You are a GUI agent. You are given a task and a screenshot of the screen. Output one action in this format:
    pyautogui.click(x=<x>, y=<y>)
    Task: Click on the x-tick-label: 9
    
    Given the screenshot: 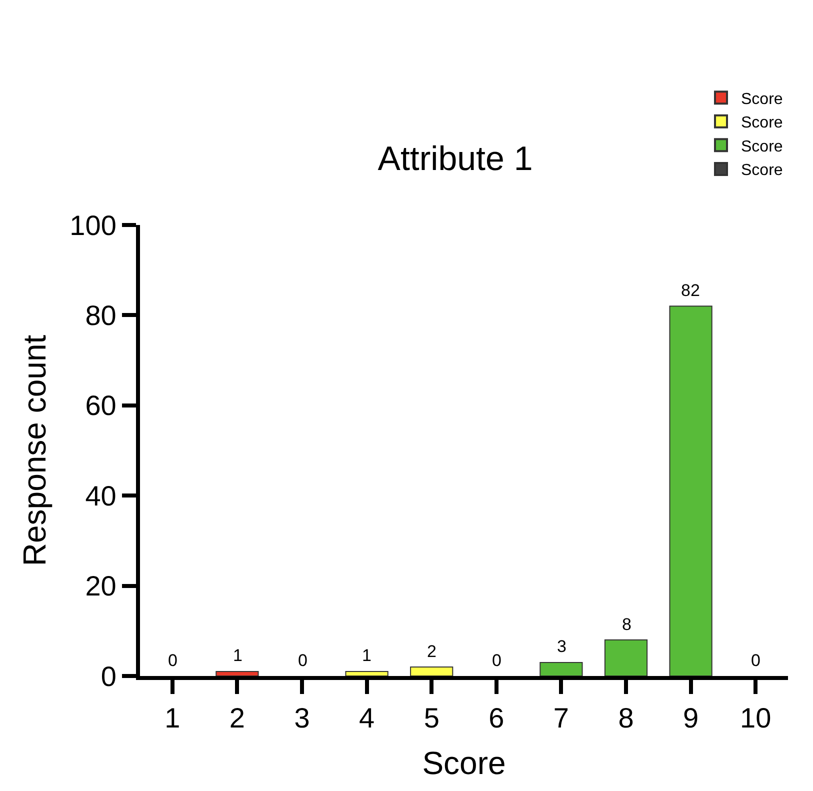 What is the action you would take?
    pyautogui.click(x=691, y=718)
    